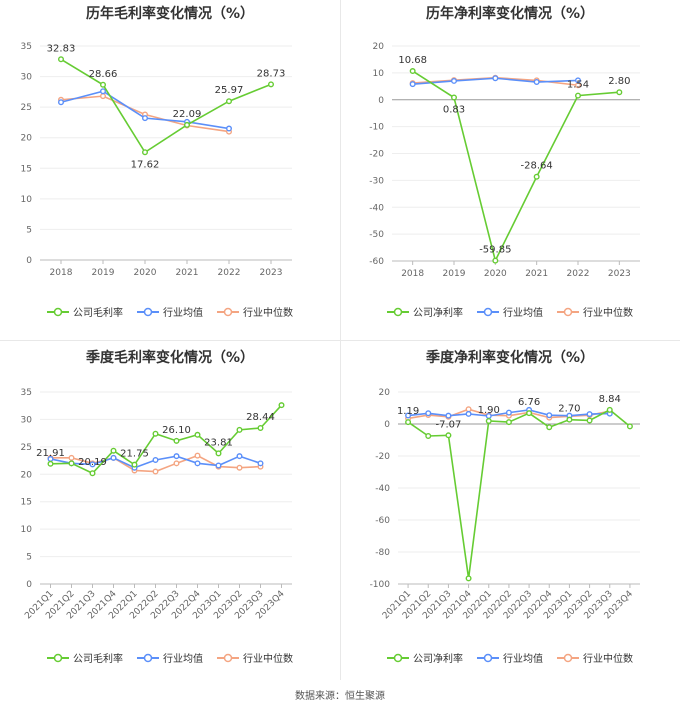  What do you see at coordinates (26, 108) in the screenshot?
I see `y-tick-label: 25` at bounding box center [26, 108].